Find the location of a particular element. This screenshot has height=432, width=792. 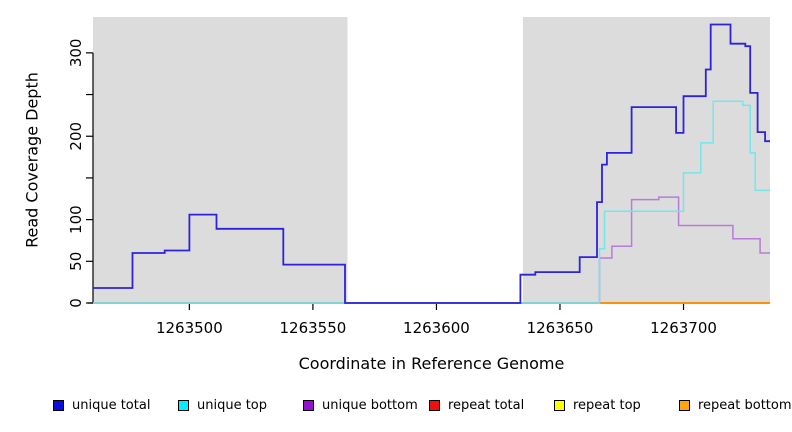

y-tick-label: 0 is located at coordinates (76, 303).